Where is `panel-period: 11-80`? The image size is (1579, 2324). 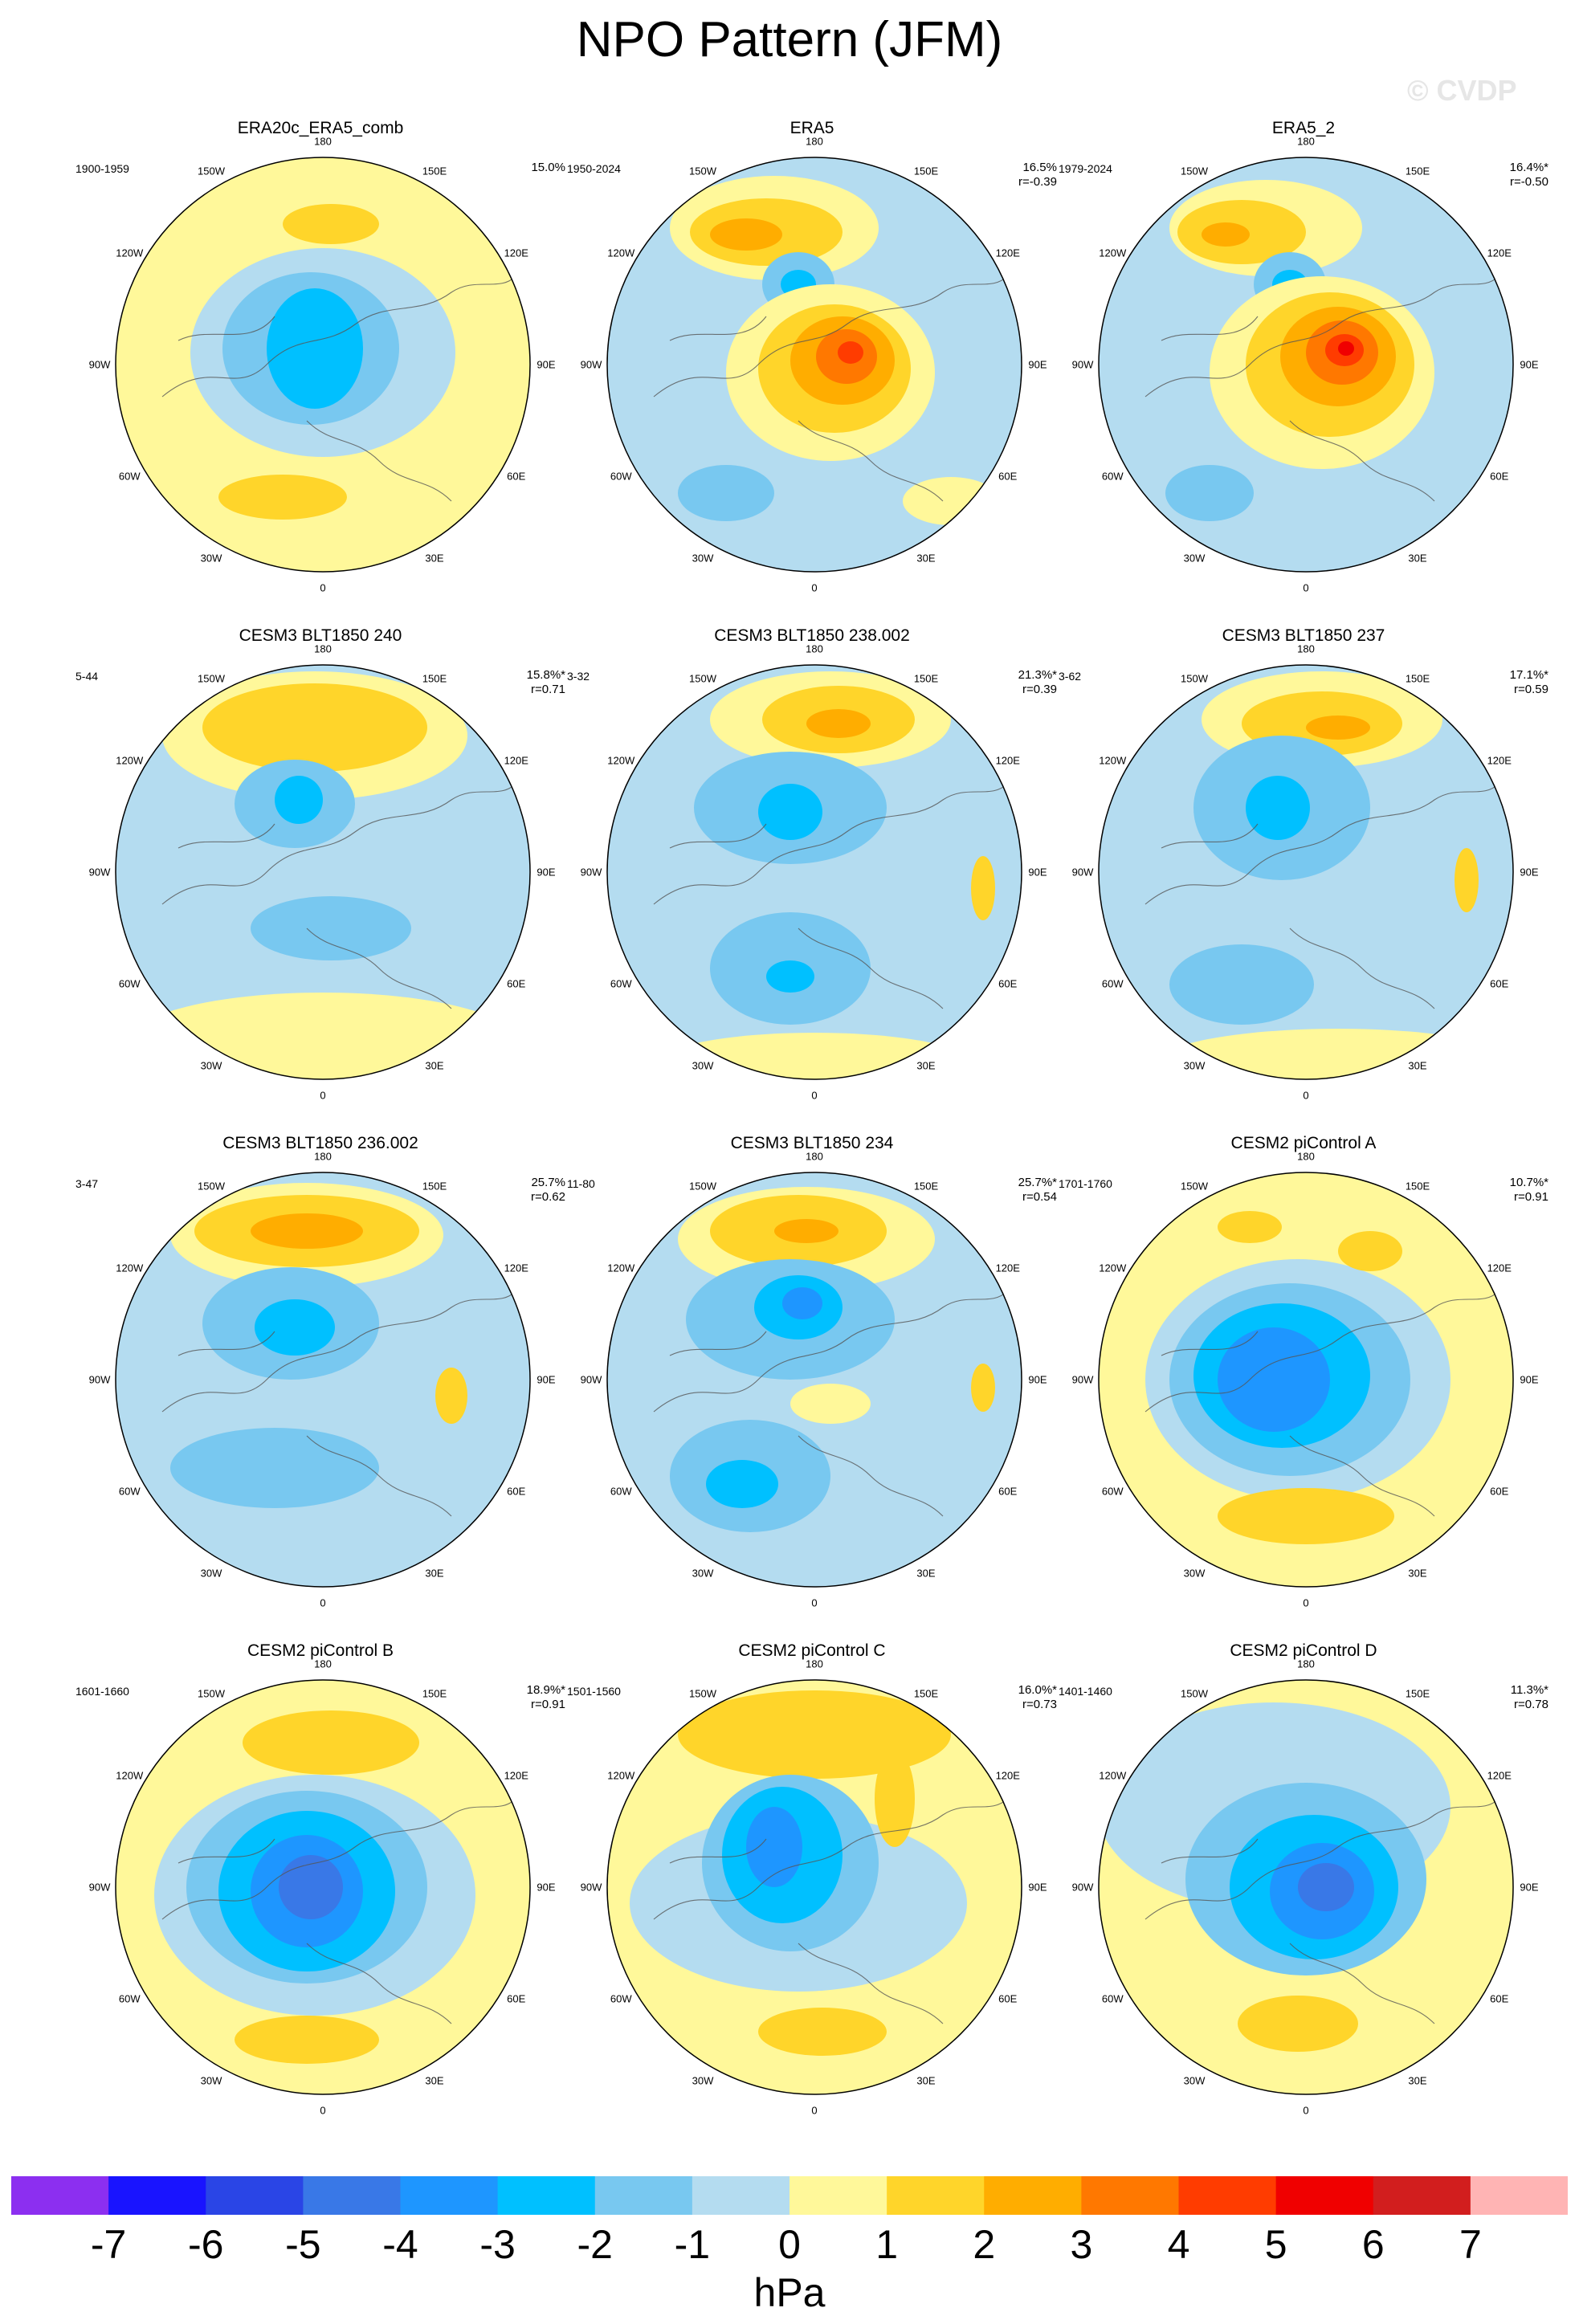 panel-period: 11-80 is located at coordinates (581, 1184).